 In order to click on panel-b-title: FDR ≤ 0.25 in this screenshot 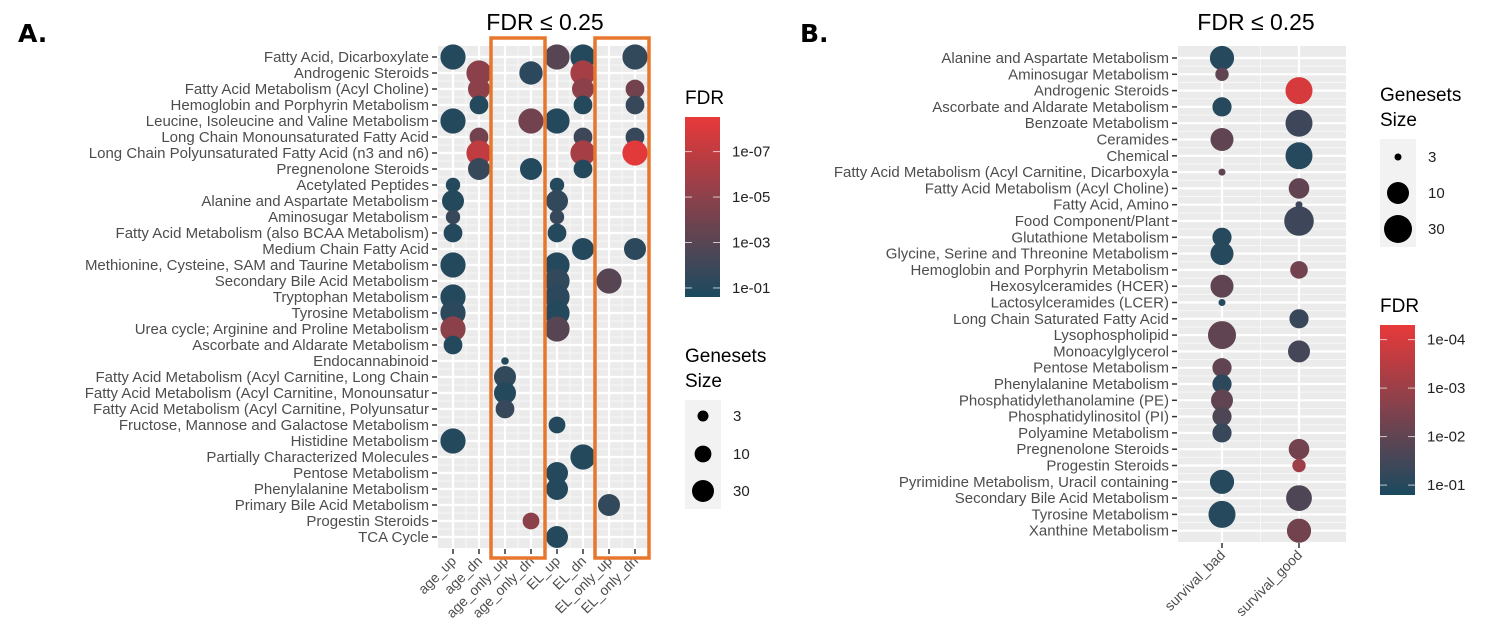, I will do `click(1255, 22)`.